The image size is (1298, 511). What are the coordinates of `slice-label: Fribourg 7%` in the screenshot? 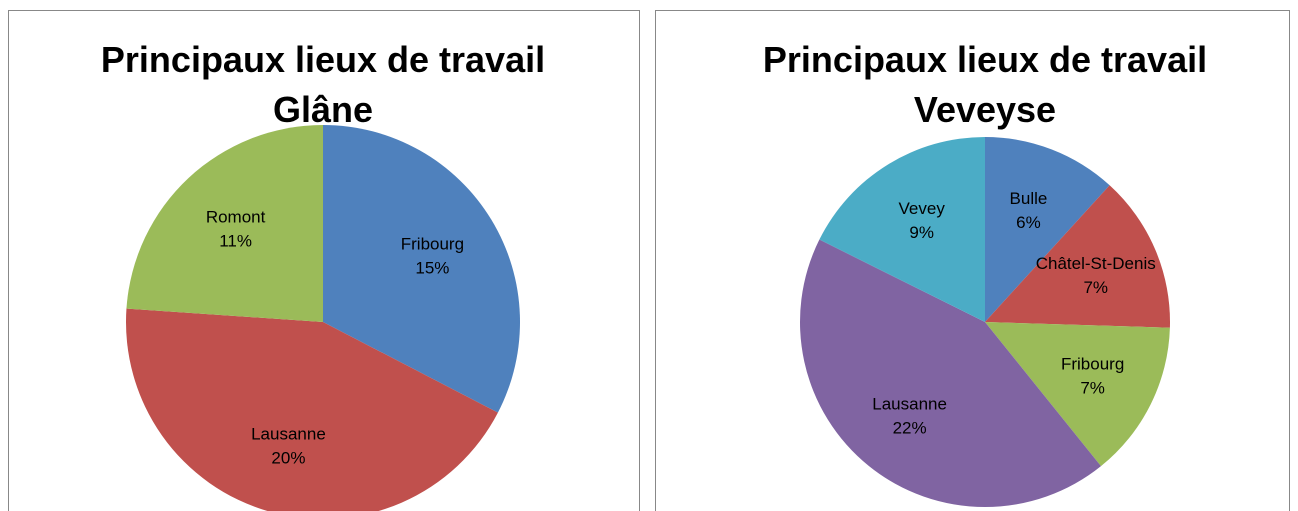 It's located at (1092, 376).